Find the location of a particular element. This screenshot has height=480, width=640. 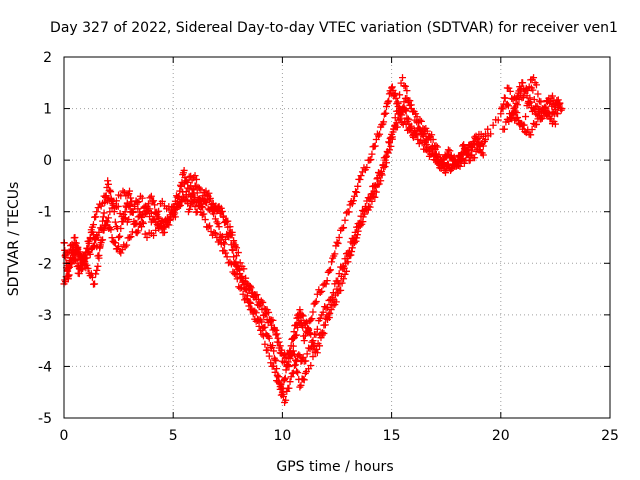

x-axis-title: GPS time / hours is located at coordinates (334, 467).